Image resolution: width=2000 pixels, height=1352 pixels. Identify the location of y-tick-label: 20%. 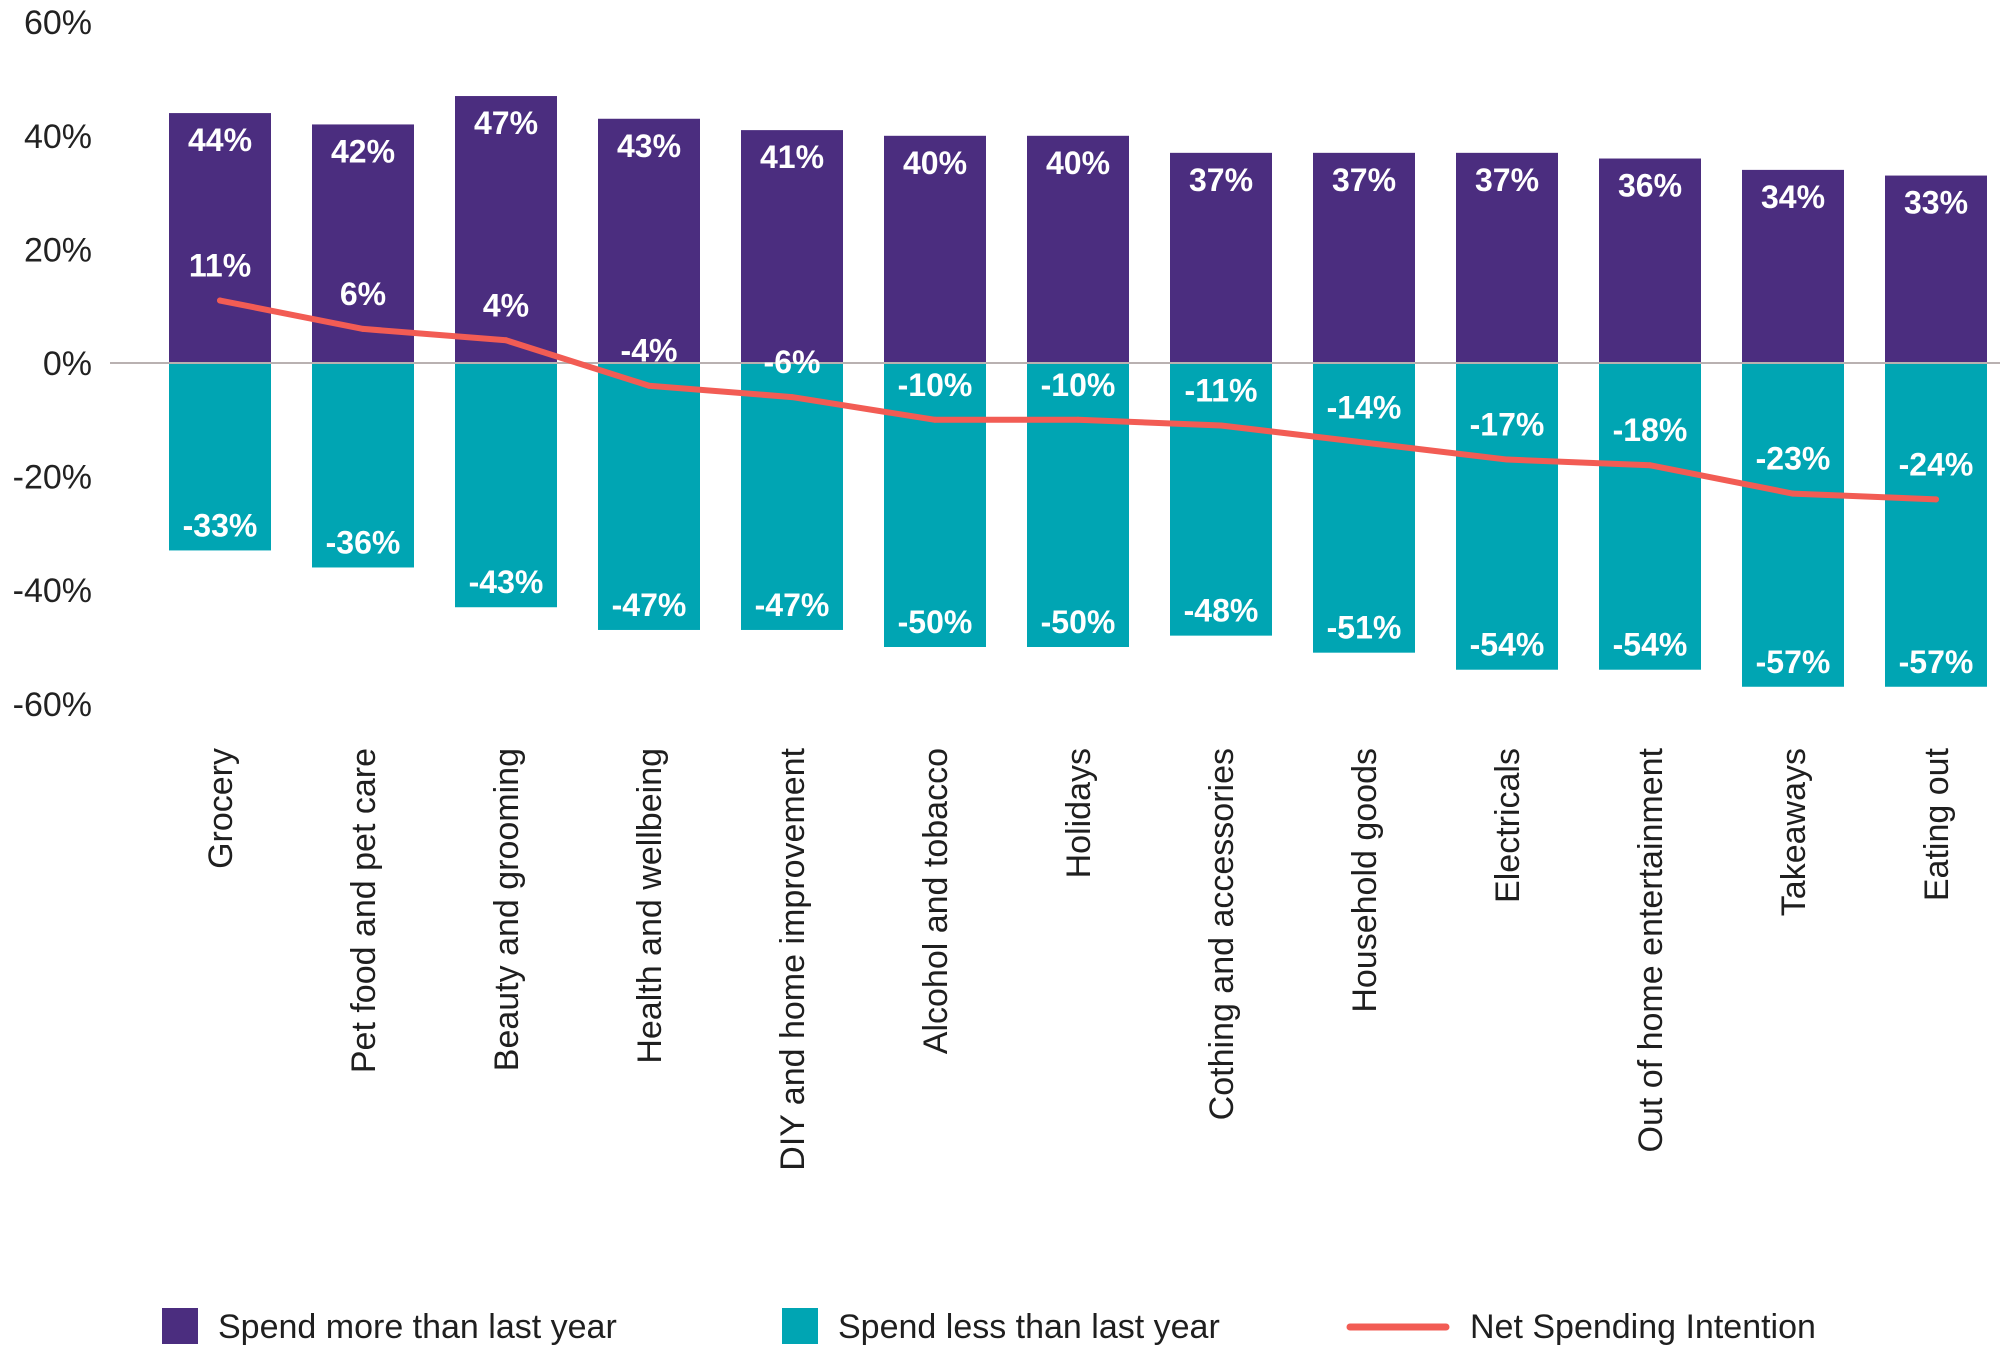
(58, 250).